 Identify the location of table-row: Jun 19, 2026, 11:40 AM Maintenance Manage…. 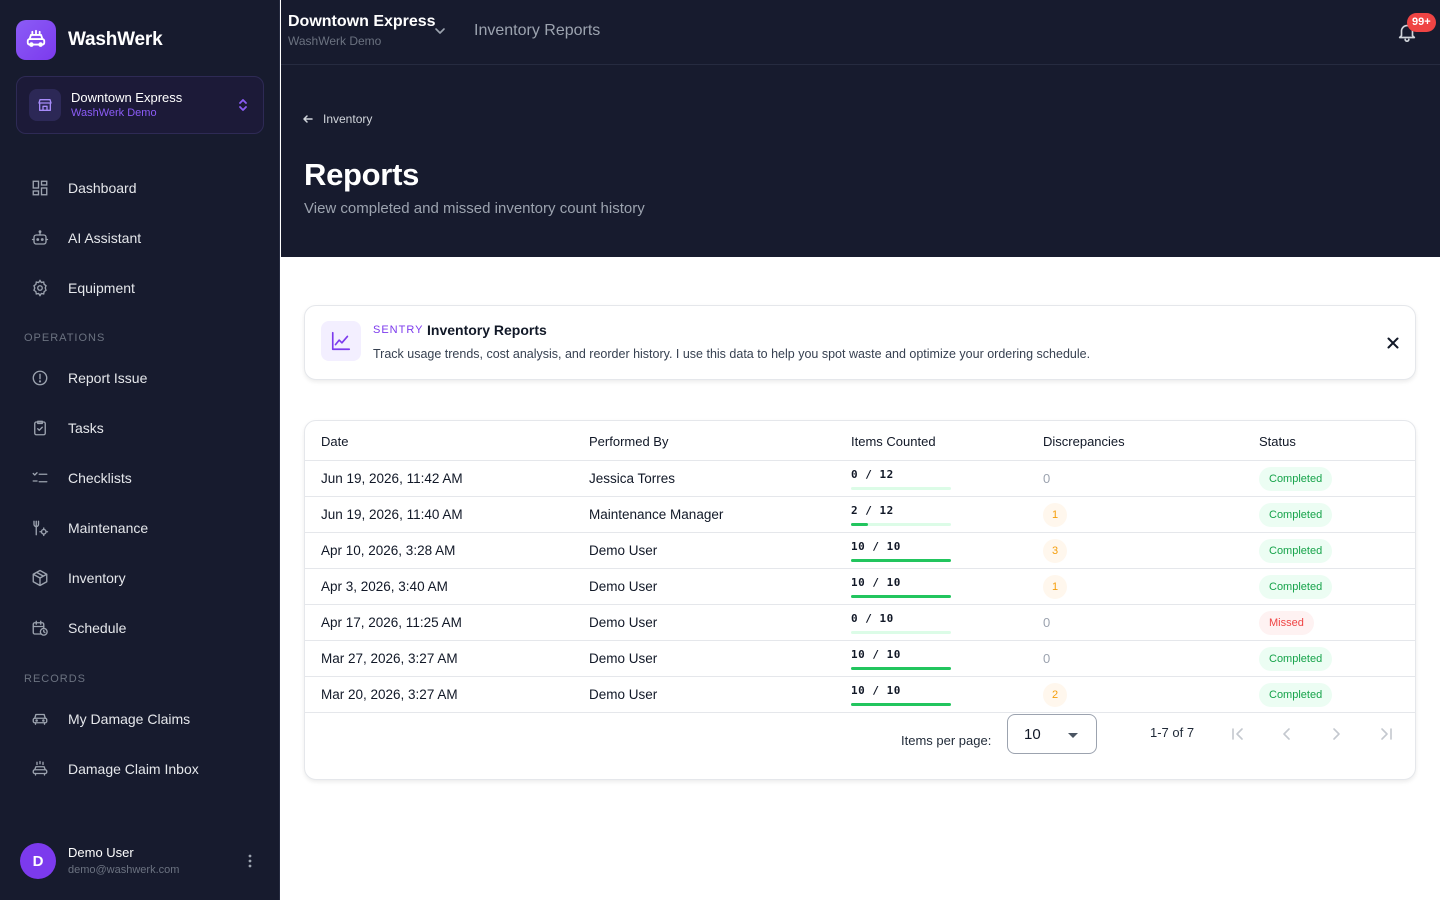
(860, 515).